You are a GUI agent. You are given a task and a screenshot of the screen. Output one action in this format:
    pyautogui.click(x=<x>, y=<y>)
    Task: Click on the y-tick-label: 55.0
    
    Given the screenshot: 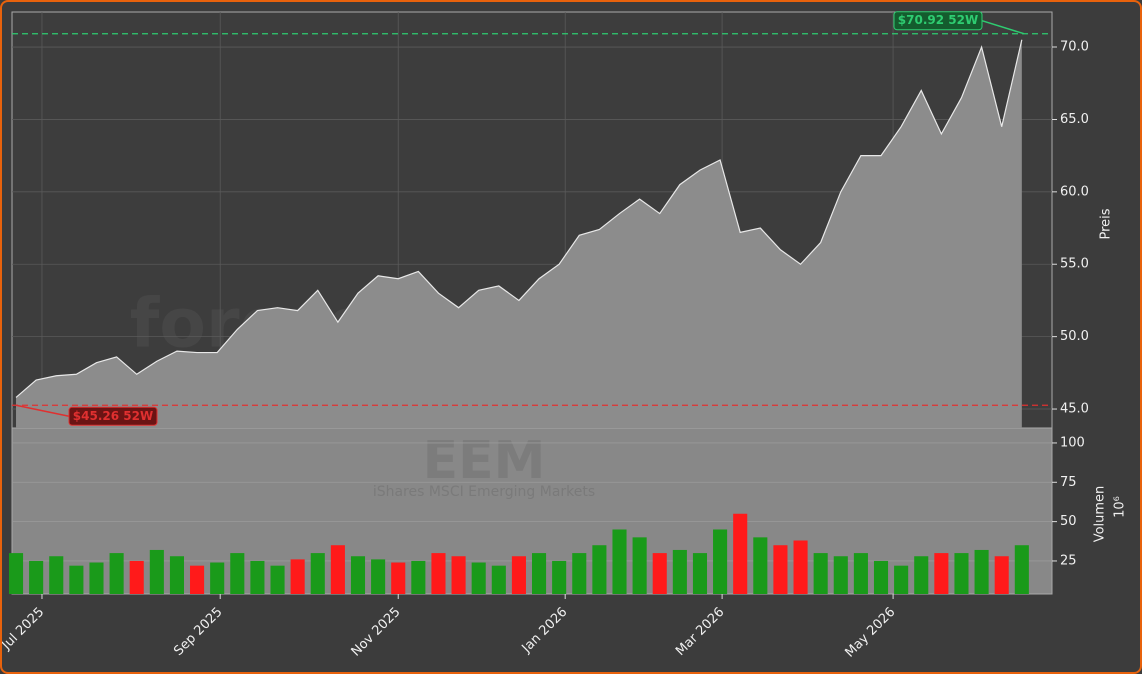 What is the action you would take?
    pyautogui.click(x=1074, y=264)
    